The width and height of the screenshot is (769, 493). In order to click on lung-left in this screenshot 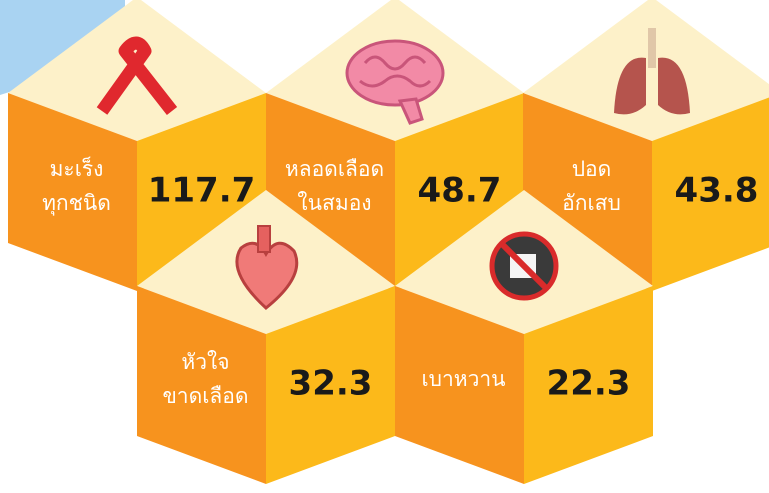, I will do `click(630, 86)`.